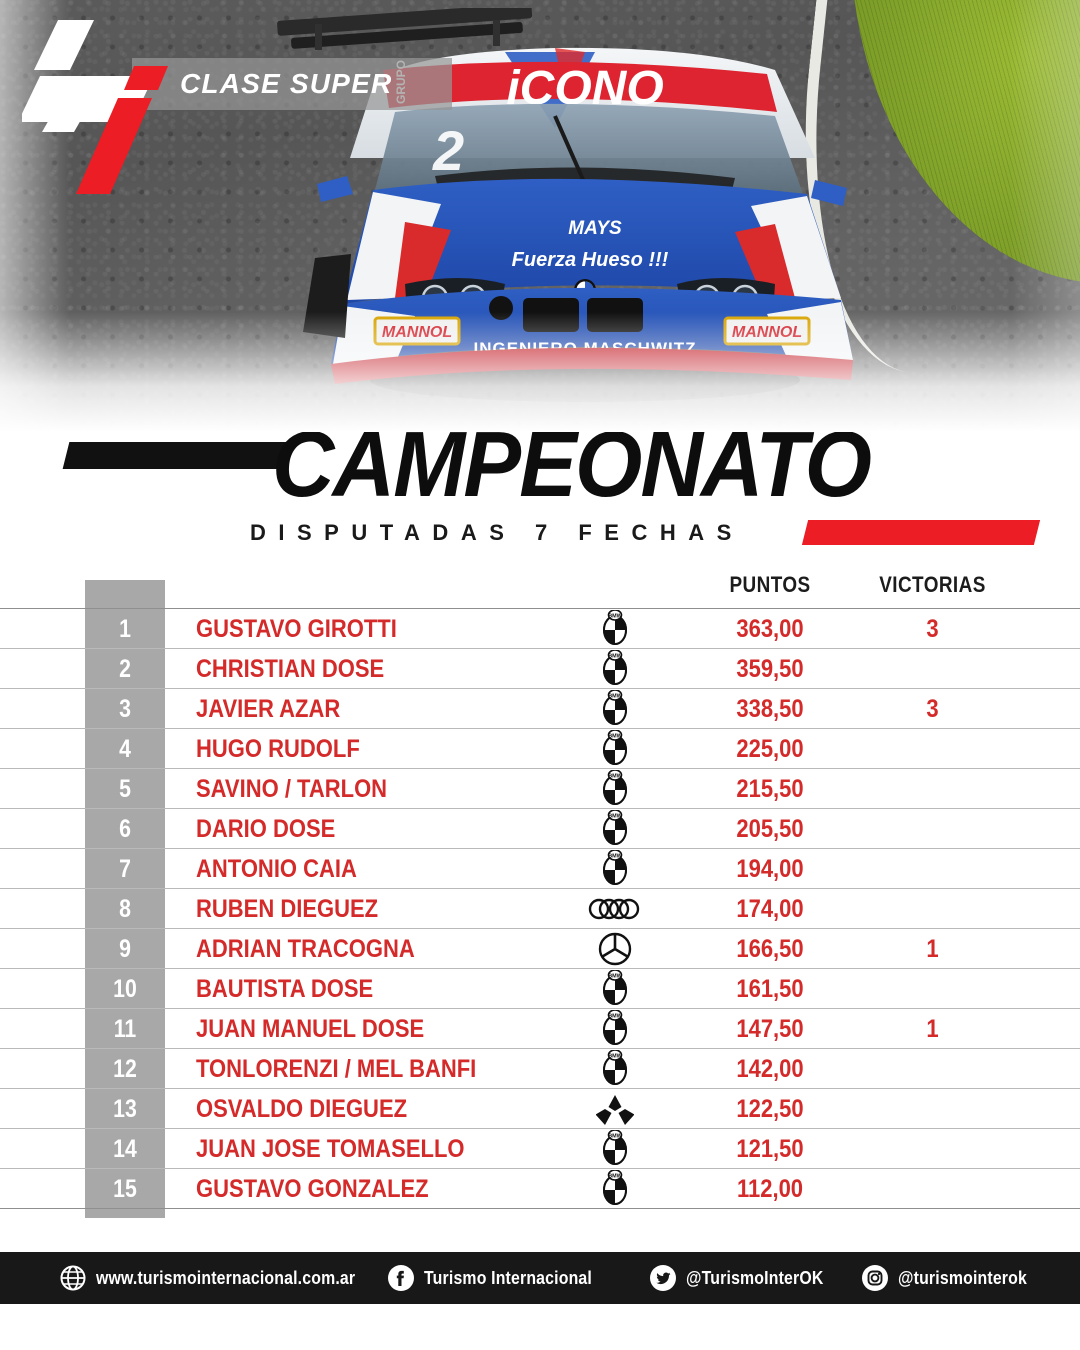 This screenshot has height=1350, width=1080. Describe the element at coordinates (125, 1108) in the screenshot. I see `row-rank: 13` at that location.